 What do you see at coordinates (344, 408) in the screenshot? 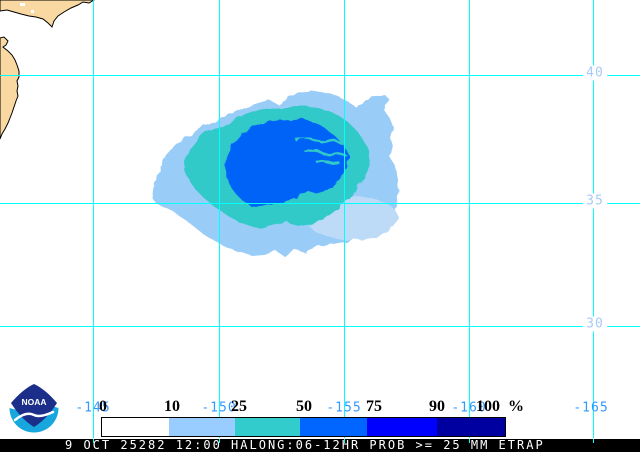
I see `longitude-label: -155` at bounding box center [344, 408].